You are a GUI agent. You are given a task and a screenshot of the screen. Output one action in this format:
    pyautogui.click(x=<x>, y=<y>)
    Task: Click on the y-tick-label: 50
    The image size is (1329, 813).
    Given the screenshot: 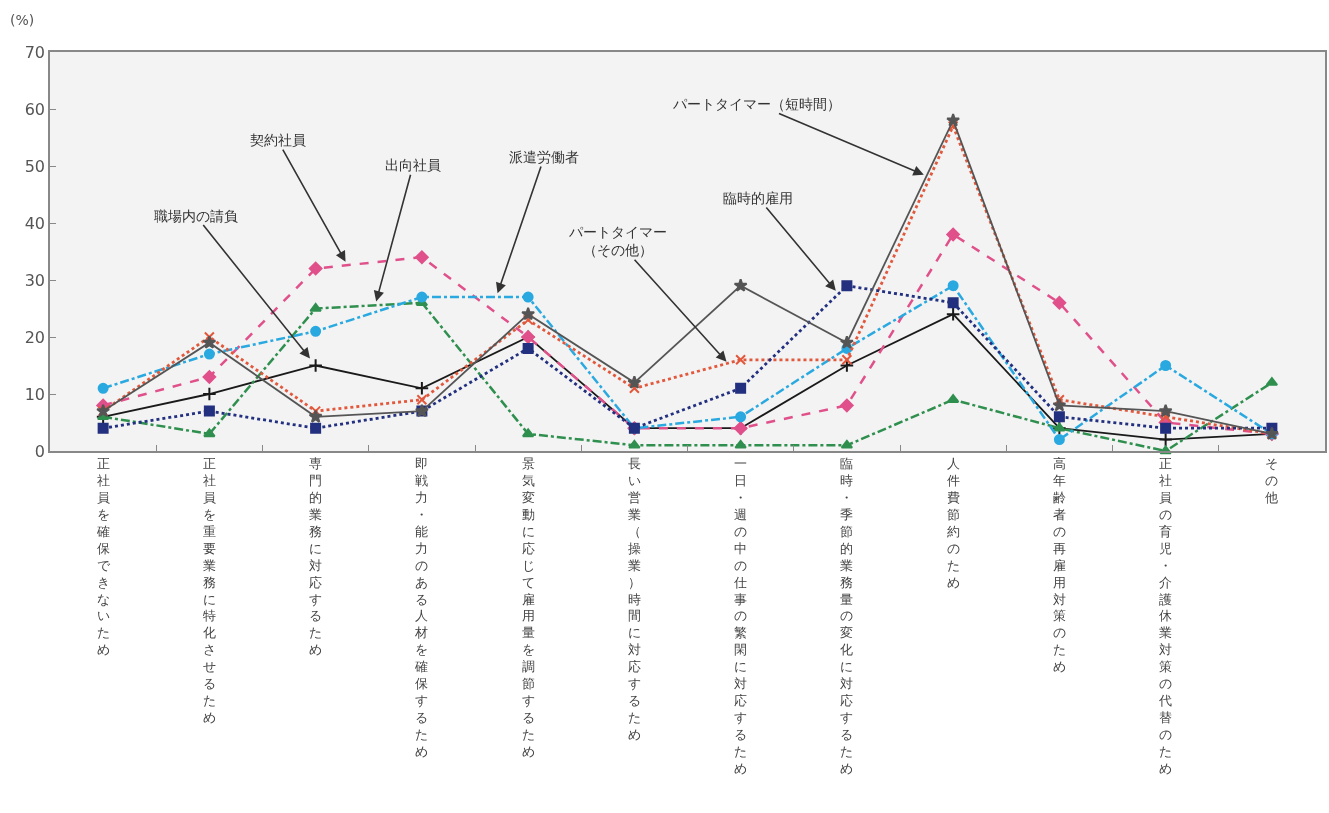 What is the action you would take?
    pyautogui.click(x=35, y=166)
    